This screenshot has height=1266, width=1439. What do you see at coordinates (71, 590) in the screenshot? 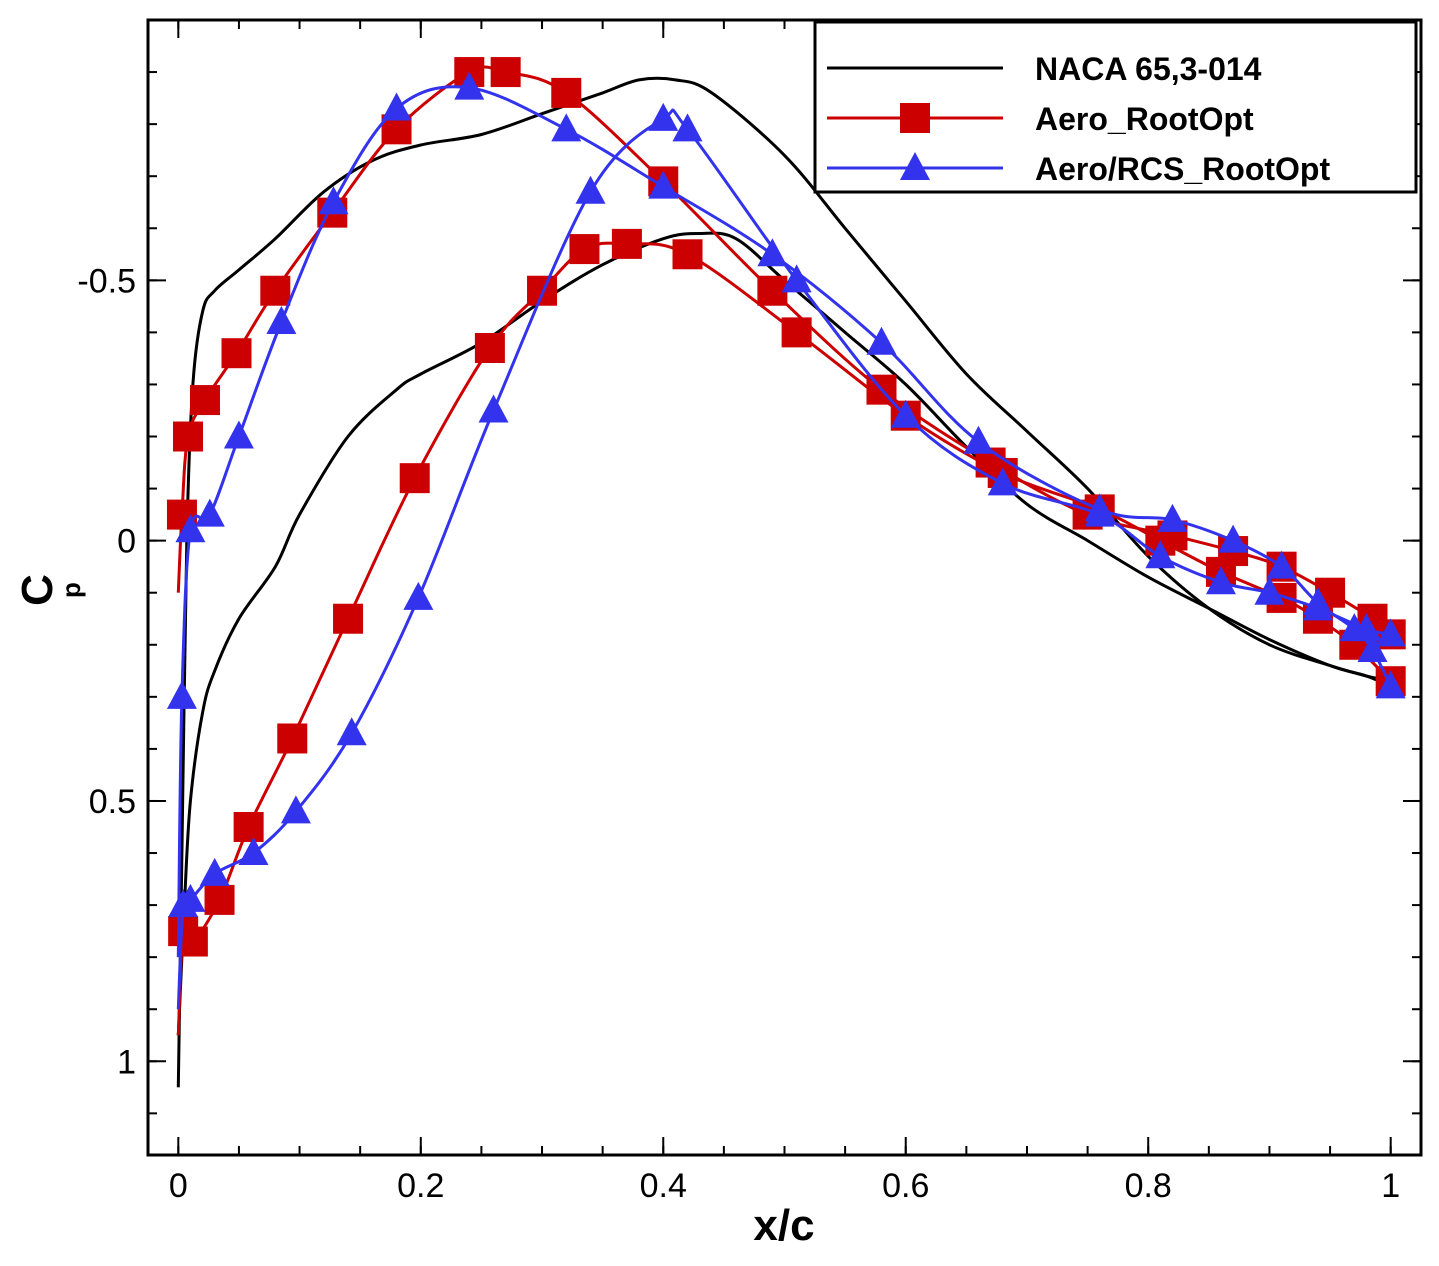
I see `y-axis-title-sub: p` at bounding box center [71, 590].